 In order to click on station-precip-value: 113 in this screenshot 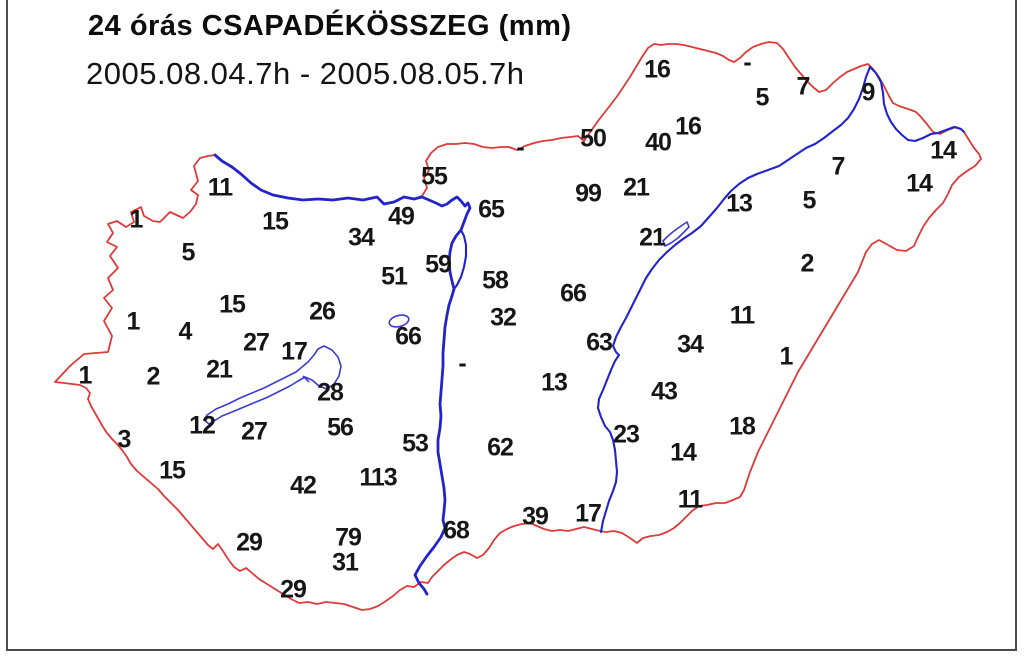, I will do `click(378, 477)`.